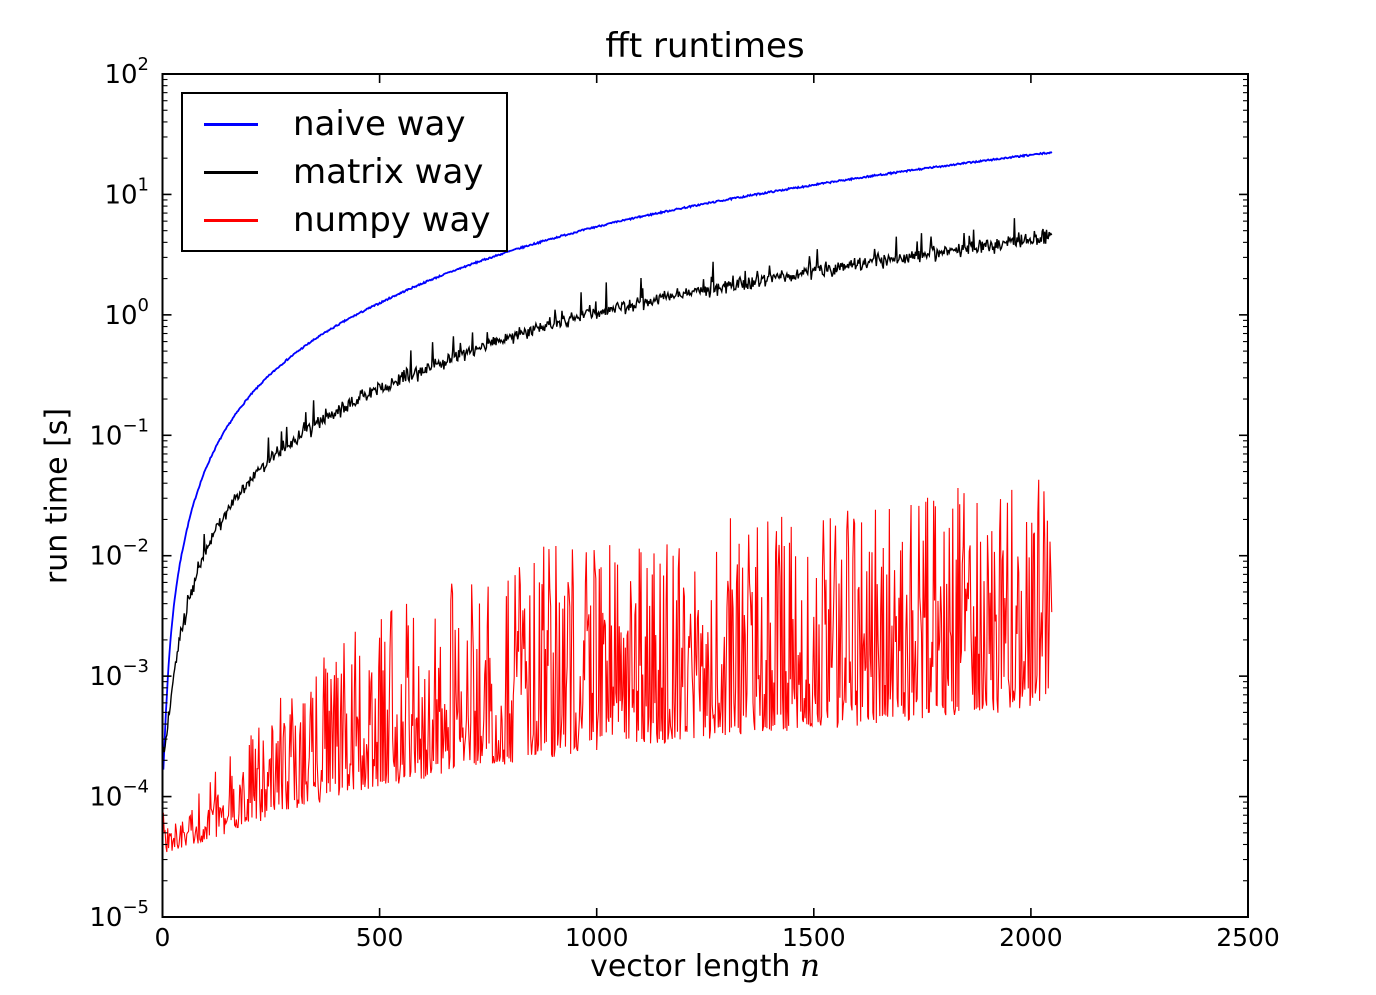  What do you see at coordinates (814, 937) in the screenshot?
I see `x-tick-label: 1500` at bounding box center [814, 937].